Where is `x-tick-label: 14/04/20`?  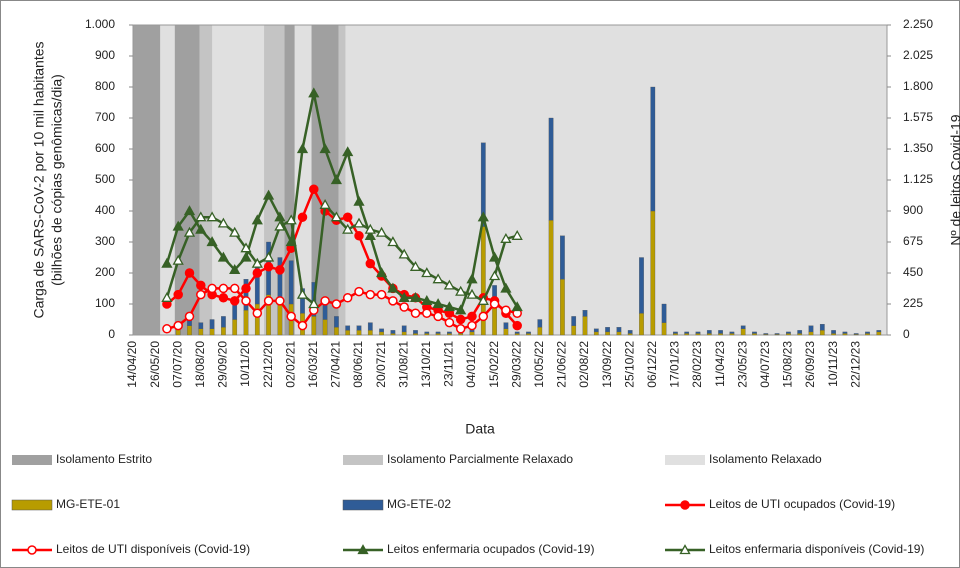
x-tick-label: 14/04/20 is located at coordinates (132, 364).